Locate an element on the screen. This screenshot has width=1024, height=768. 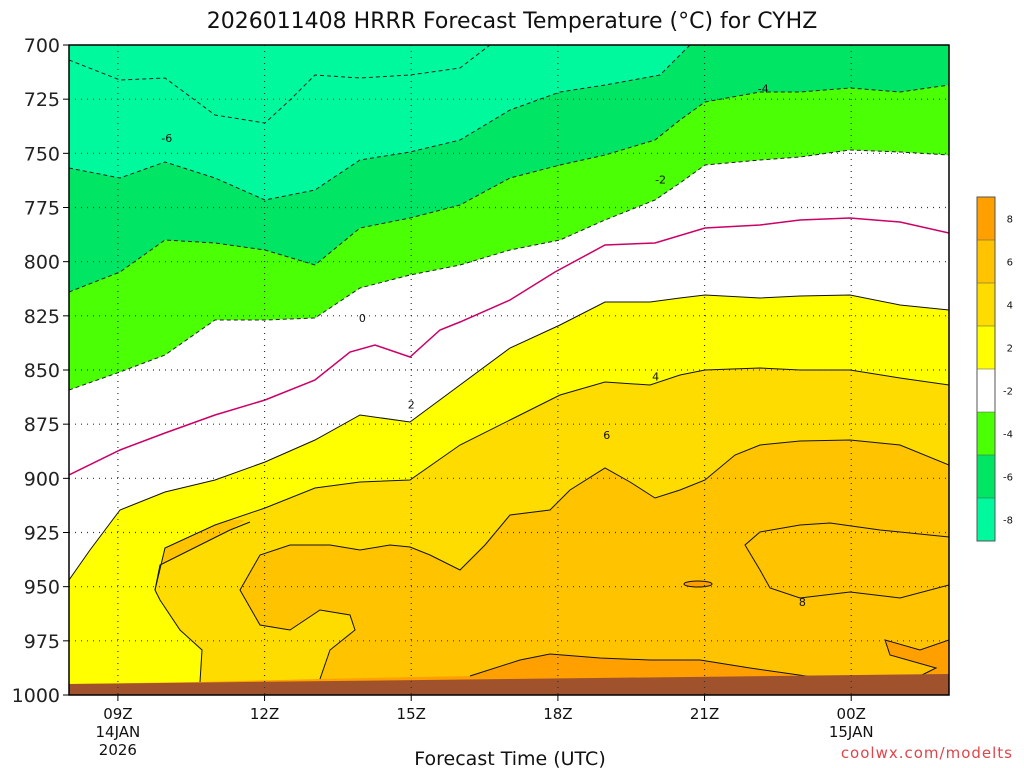
contour-line-neg6 is located at coordinates (280, 84).